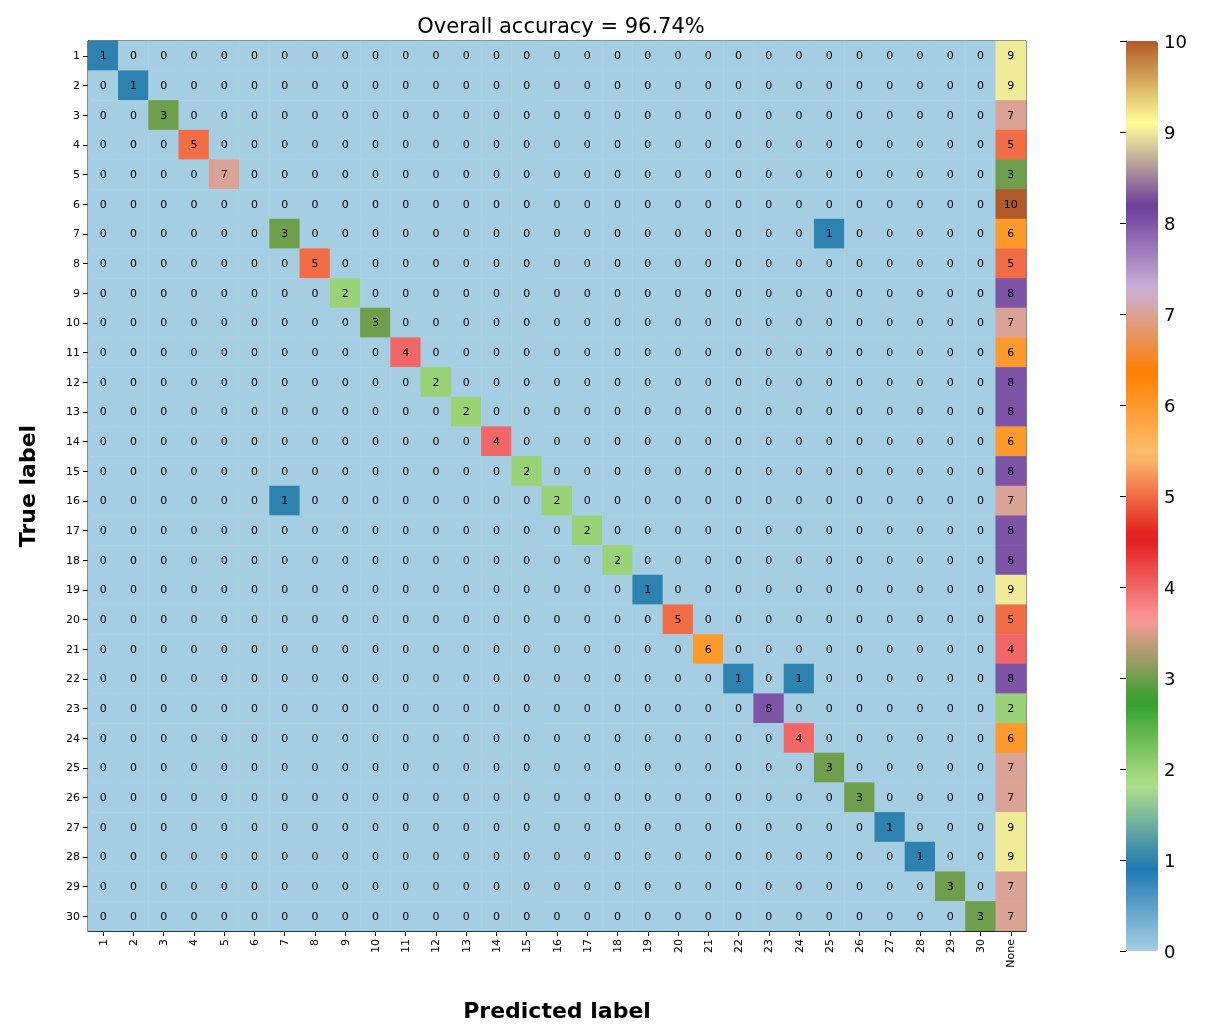 The height and width of the screenshot is (1034, 1208). Describe the element at coordinates (73, 323) in the screenshot. I see `y-tick-label: 10` at that location.